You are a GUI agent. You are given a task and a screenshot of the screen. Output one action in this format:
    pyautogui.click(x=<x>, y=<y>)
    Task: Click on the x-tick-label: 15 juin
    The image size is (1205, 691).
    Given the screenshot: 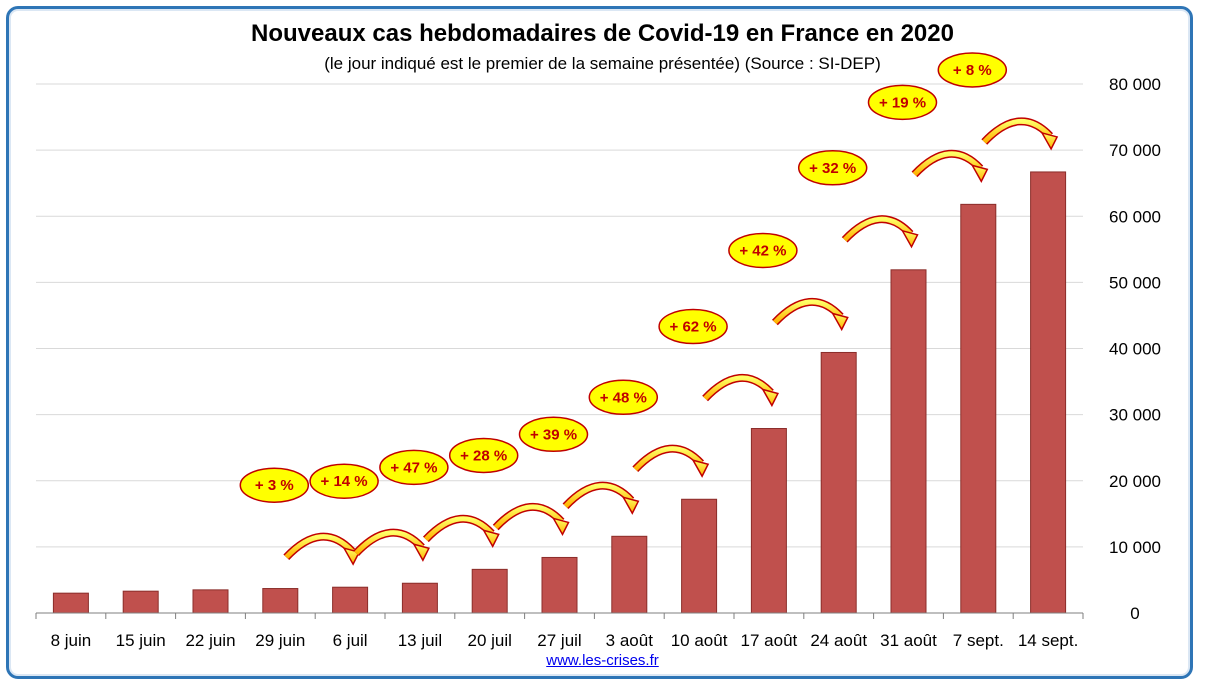 What is the action you would take?
    pyautogui.click(x=141, y=640)
    